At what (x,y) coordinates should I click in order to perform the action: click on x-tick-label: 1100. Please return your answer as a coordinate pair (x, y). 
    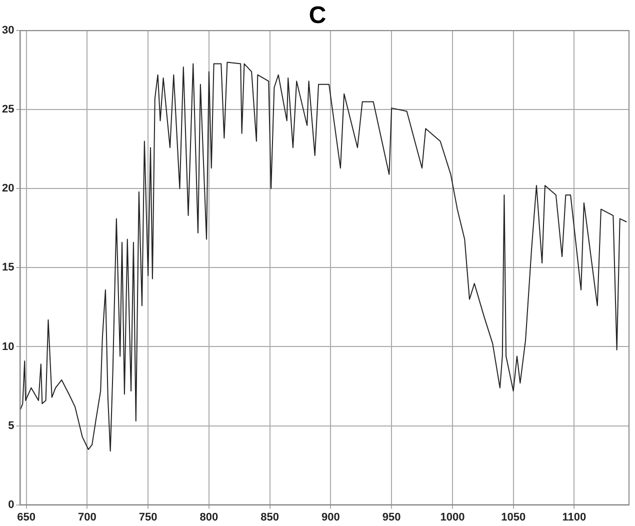
    Looking at the image, I should click on (574, 517).